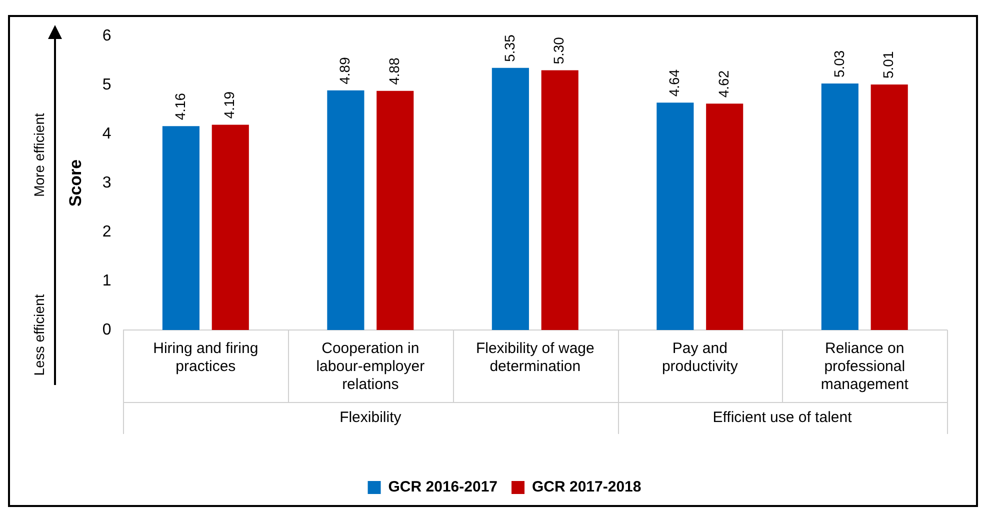 This screenshot has width=987, height=515. I want to click on text: 4.64, so click(674, 83).